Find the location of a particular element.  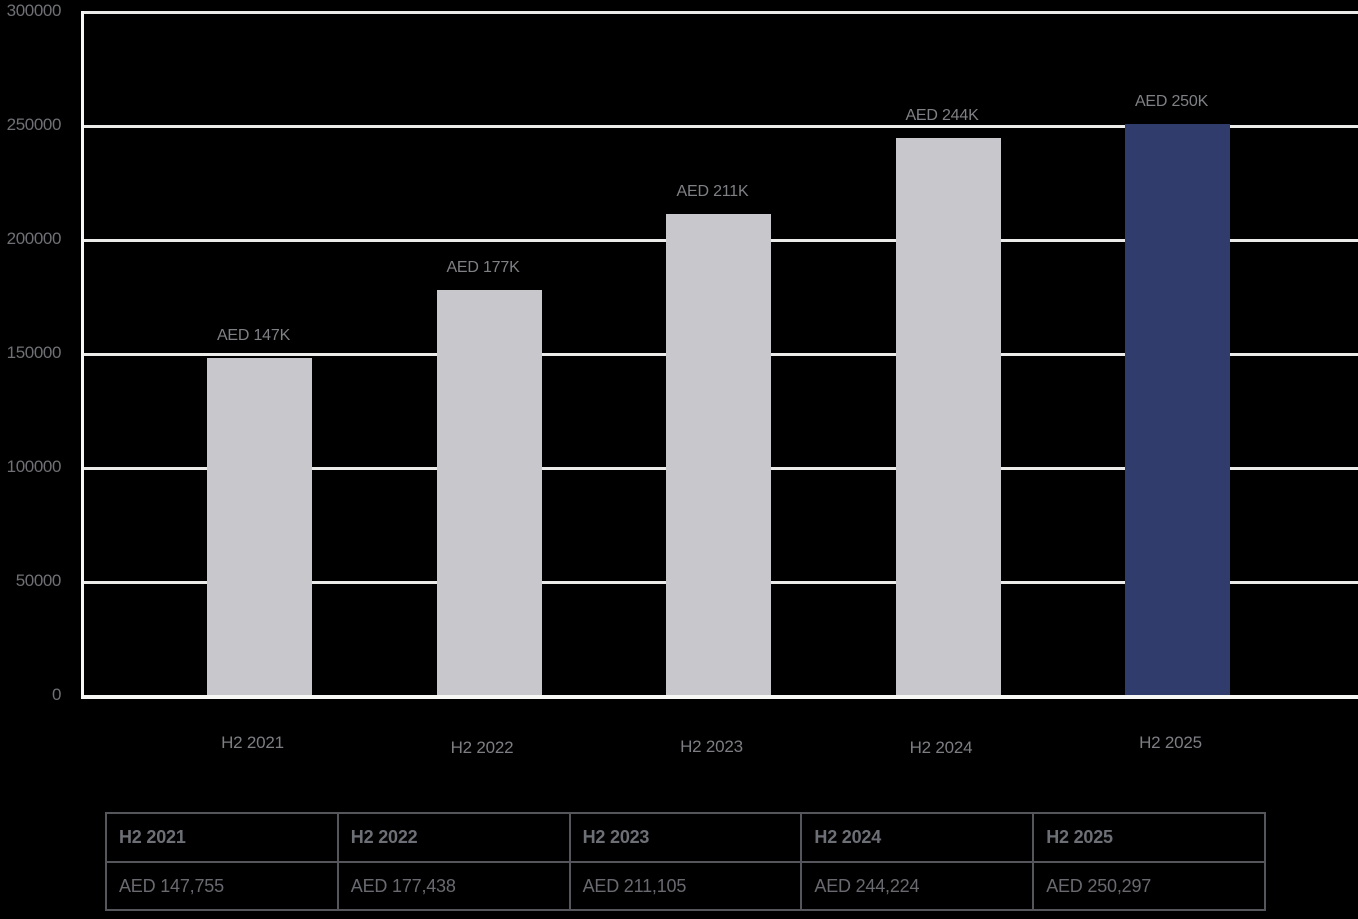

y-axis-tick-label: 200000 is located at coordinates (34, 238).